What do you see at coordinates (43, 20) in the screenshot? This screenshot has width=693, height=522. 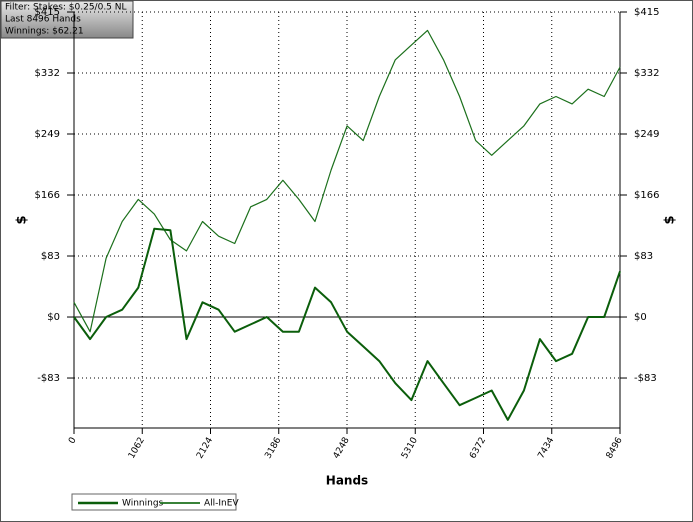 I see `info-text: Last 8496 Hands` at bounding box center [43, 20].